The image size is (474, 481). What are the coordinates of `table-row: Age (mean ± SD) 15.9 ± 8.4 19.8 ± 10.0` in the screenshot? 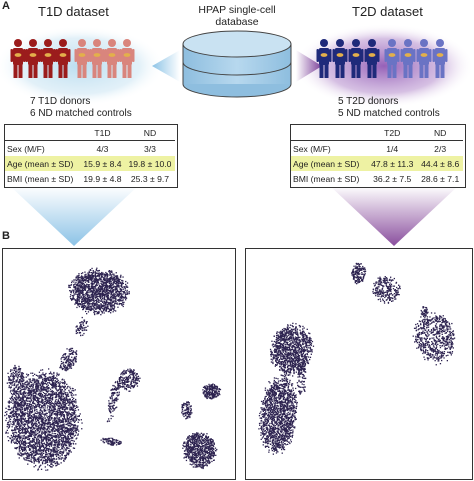 It's located at (90, 163).